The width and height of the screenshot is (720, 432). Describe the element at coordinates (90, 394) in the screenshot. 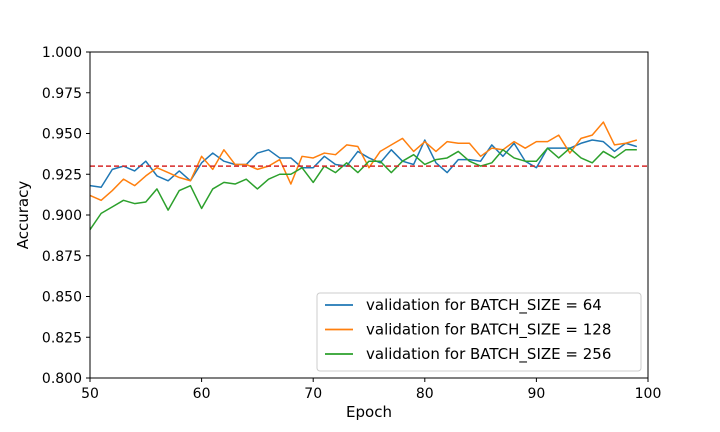

I see `x-tick-label: 50` at that location.